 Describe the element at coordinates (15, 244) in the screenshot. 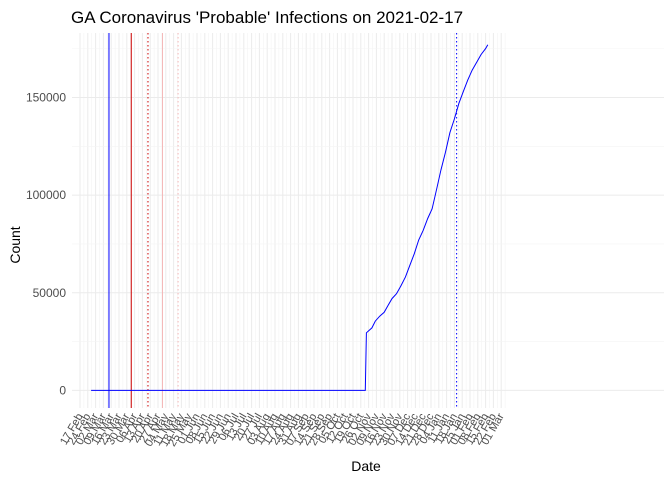

I see `y-axis-label: Count` at that location.